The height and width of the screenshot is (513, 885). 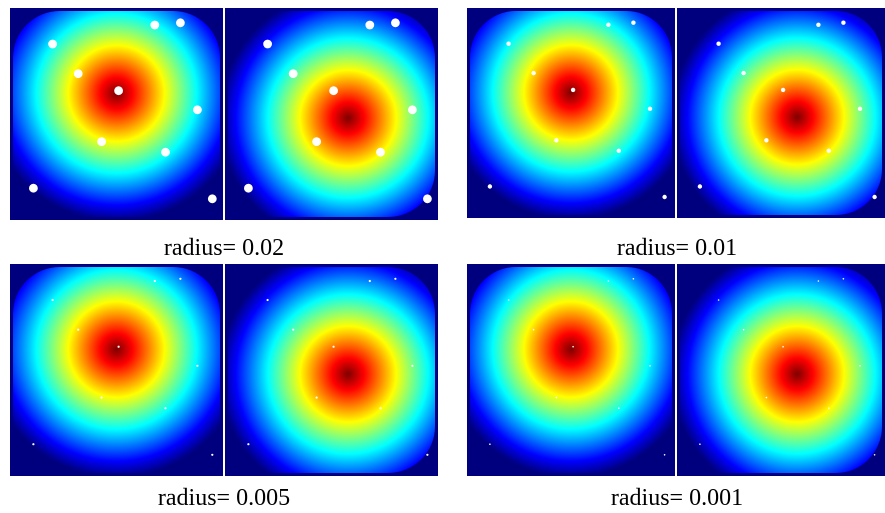 What do you see at coordinates (224, 498) in the screenshot?
I see `caption-radius-0.005: radius= 0.005` at bounding box center [224, 498].